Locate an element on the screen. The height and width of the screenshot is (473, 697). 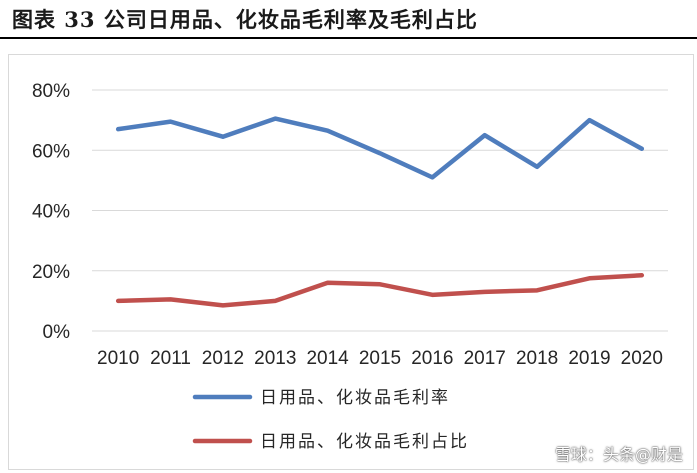
x-tick-label: 2015 is located at coordinates (380, 358).